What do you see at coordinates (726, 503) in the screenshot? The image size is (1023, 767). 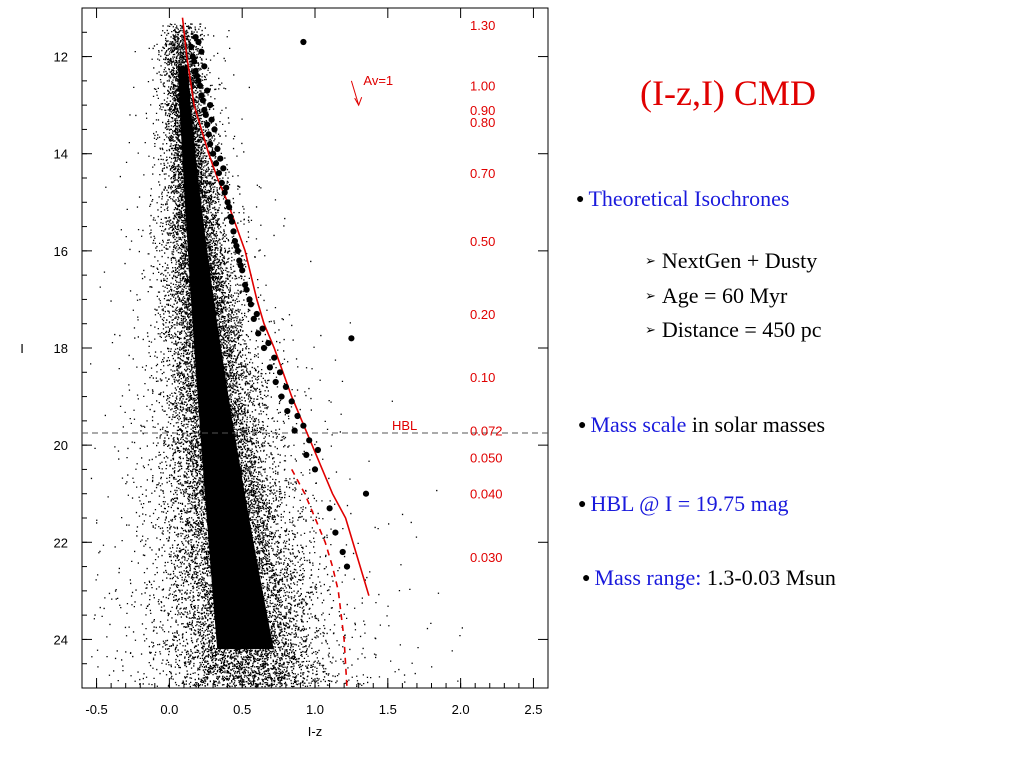 I see `bullet-text-blue-value: I = 19.75 mag` at bounding box center [726, 503].